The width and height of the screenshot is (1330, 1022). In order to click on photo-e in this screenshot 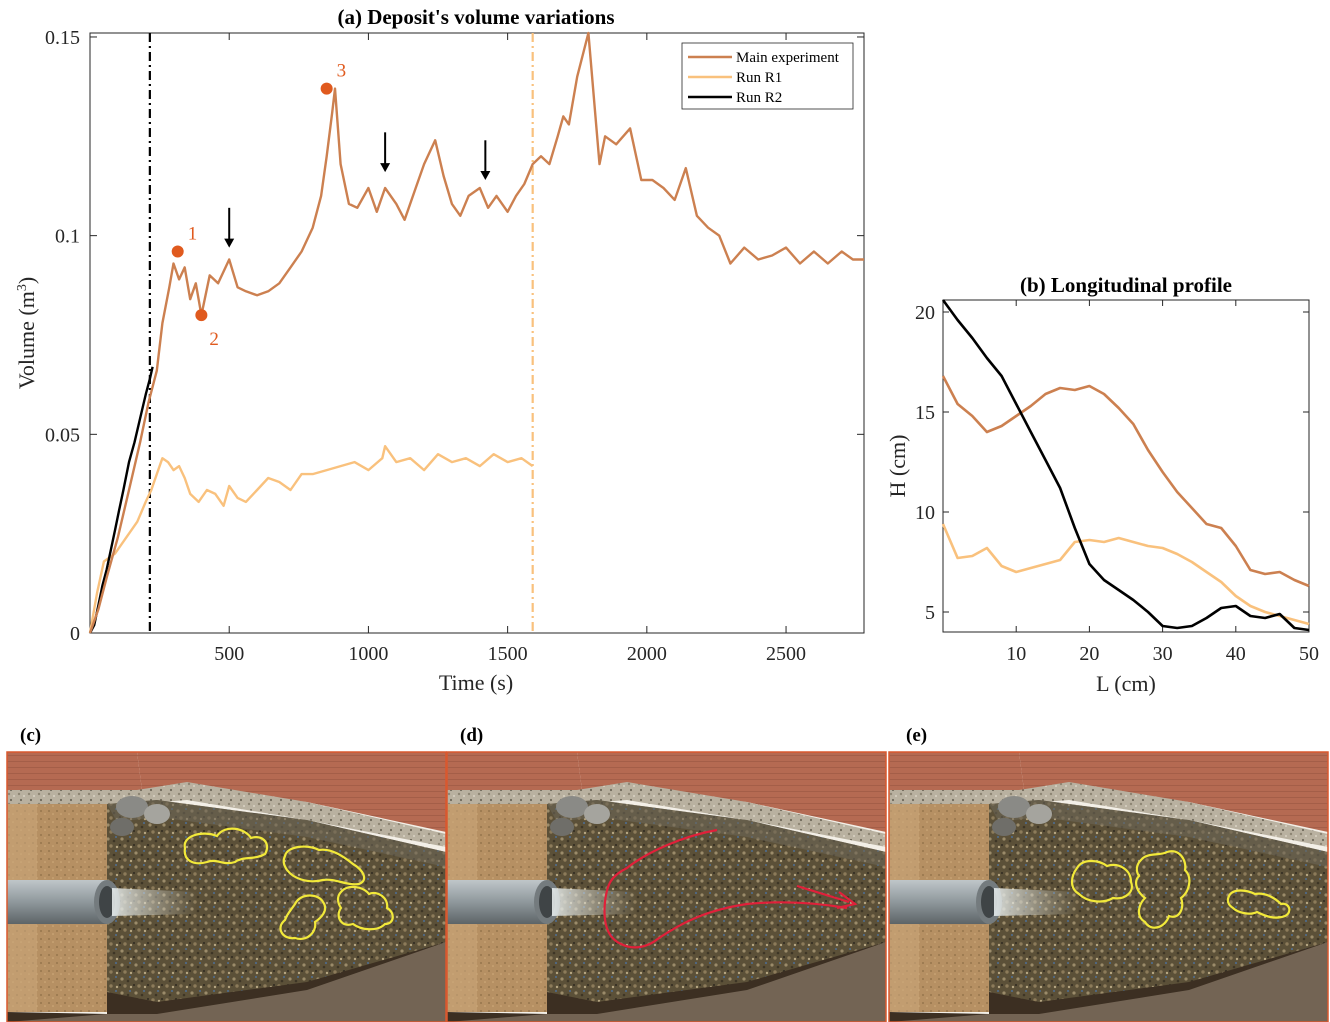, I will do `click(1108, 886)`.